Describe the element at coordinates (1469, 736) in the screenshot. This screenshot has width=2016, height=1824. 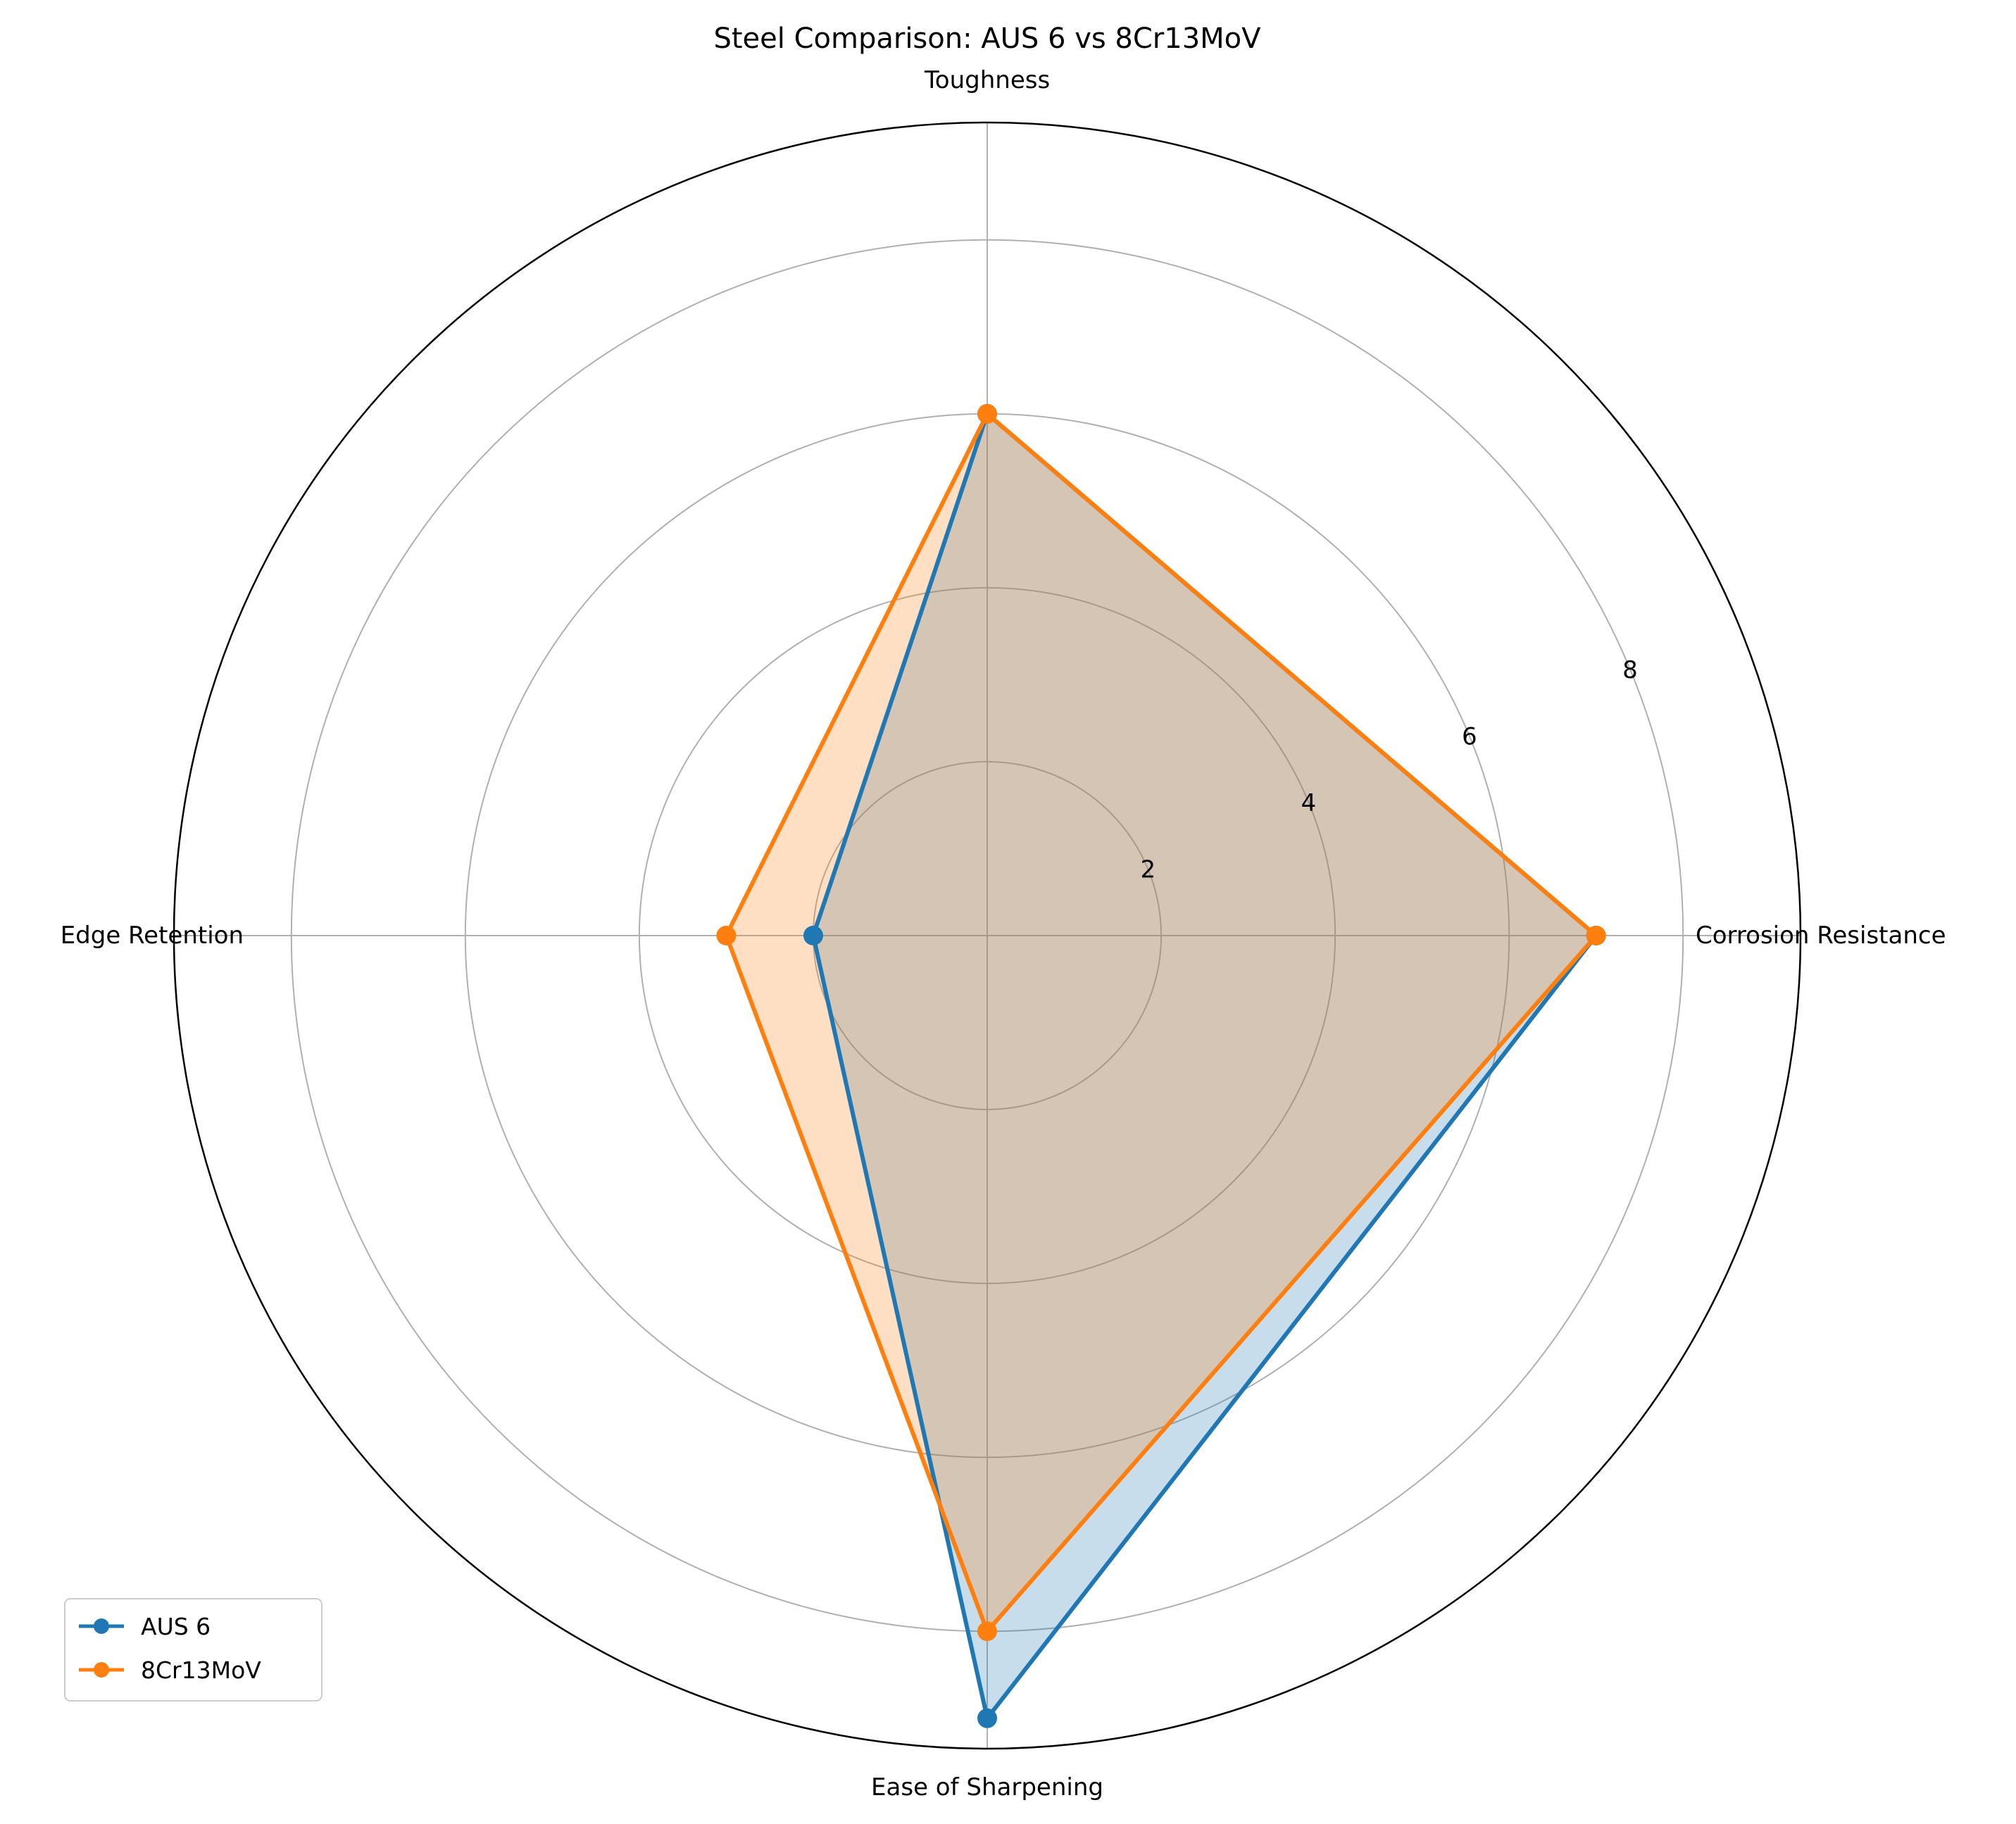
I see `radial-tick-6: 6` at that location.